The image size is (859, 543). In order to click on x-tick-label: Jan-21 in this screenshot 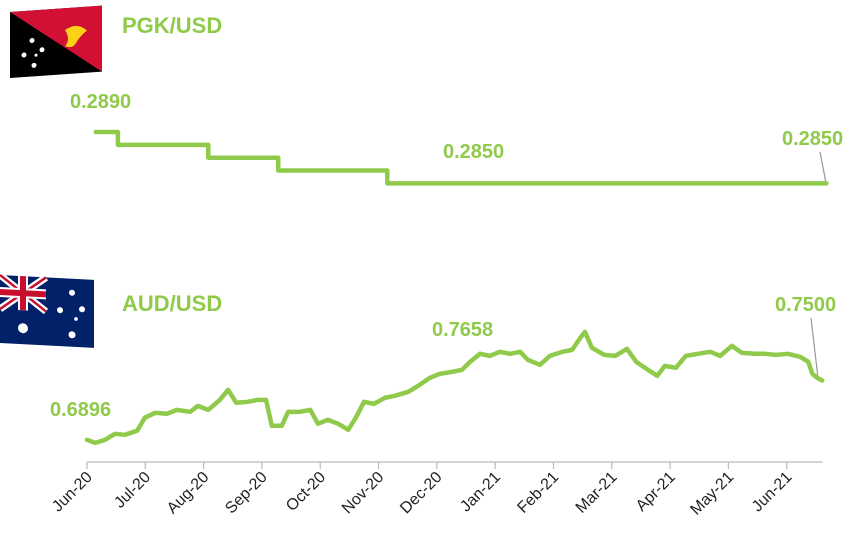, I will do `click(480, 492)`.